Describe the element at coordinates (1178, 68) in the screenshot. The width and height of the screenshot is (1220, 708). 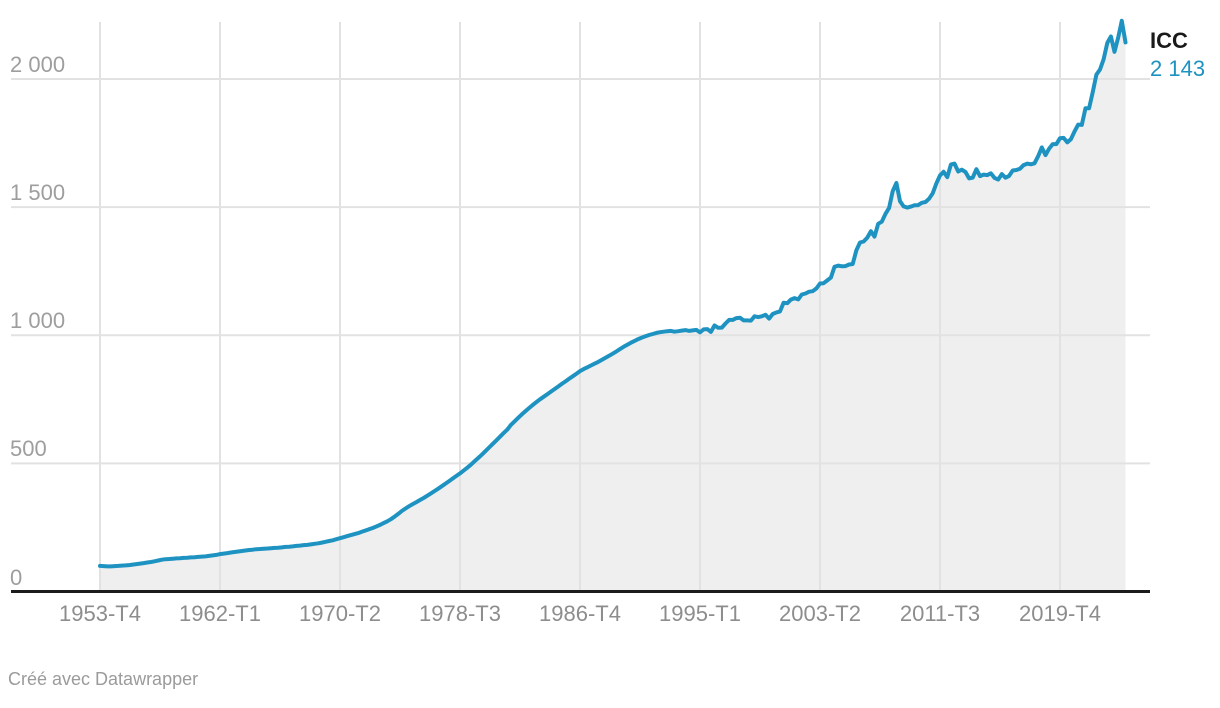
I see `series-last-value: 2 143` at that location.